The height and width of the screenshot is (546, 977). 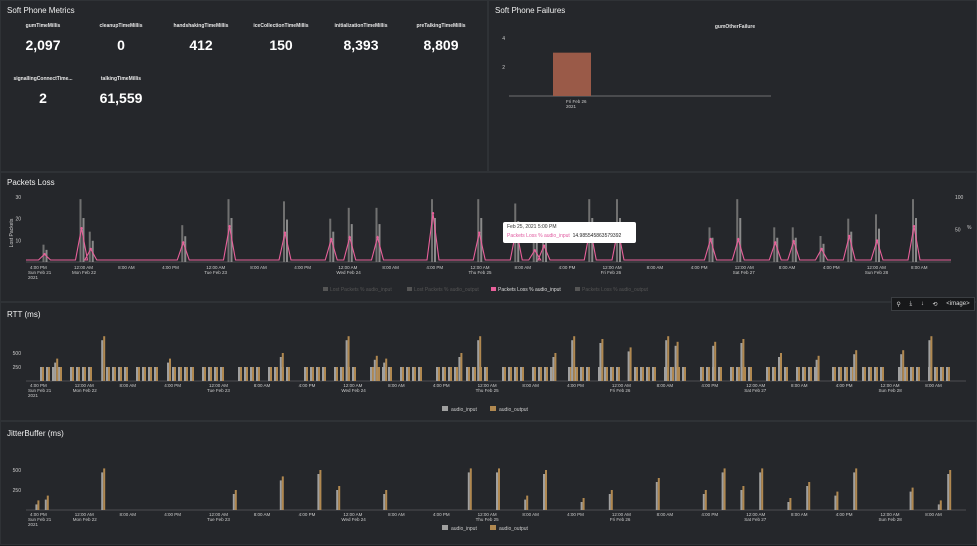 I want to click on metric-tile: handshakingTimeMillis 412, so click(x=201, y=38).